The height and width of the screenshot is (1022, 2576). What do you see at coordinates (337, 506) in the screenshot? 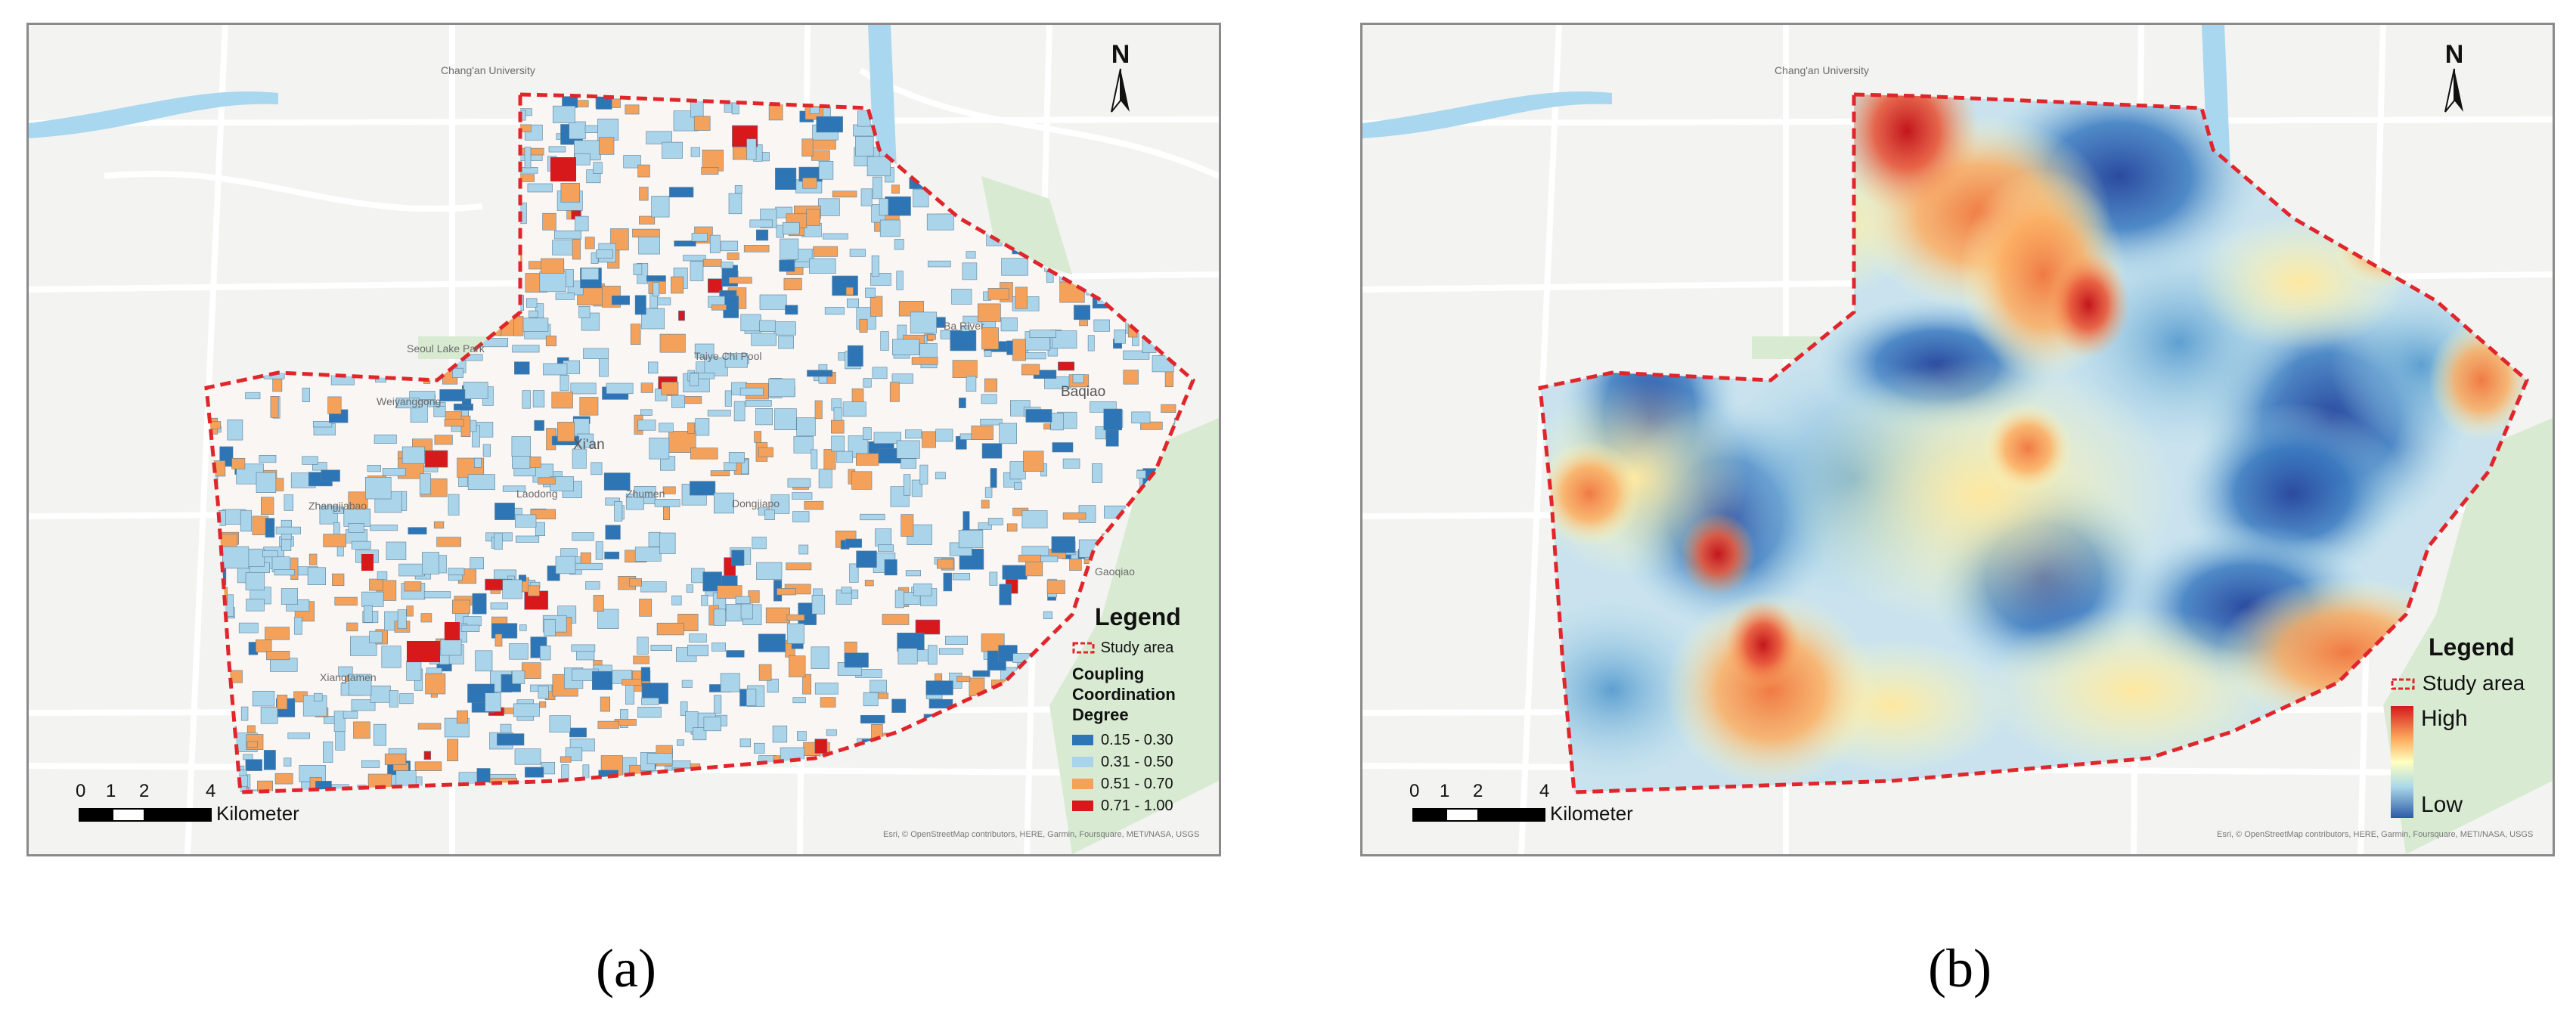
I see `place-label: Zhangjiabao` at bounding box center [337, 506].